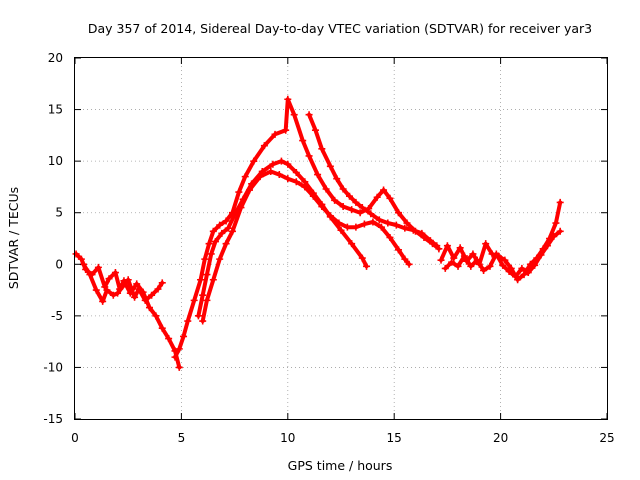 This screenshot has height=480, width=640. Describe the element at coordinates (606, 438) in the screenshot. I see `x-tick-label: 25` at that location.